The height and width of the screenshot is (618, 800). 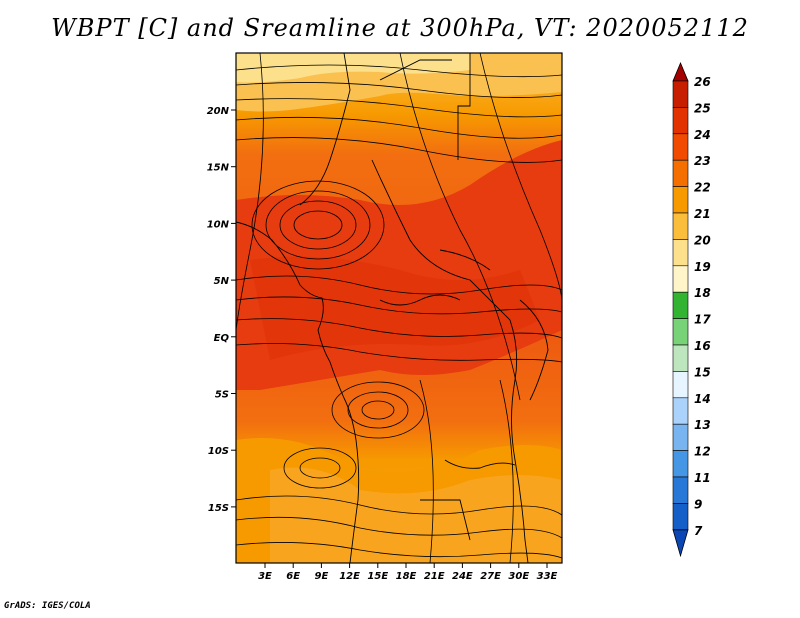 I want to click on colorbar-label: 19, so click(x=702, y=267).